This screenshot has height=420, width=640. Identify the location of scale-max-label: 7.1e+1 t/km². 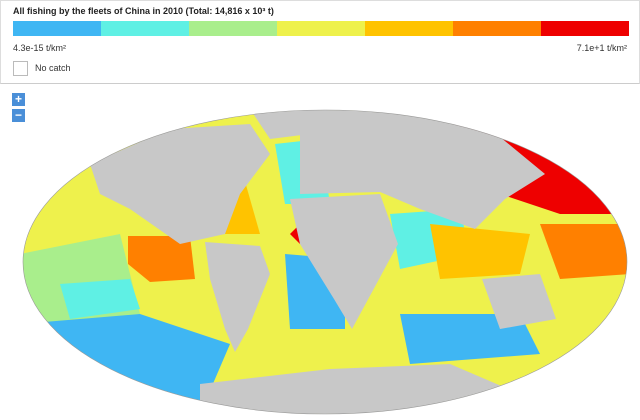
(601, 48).